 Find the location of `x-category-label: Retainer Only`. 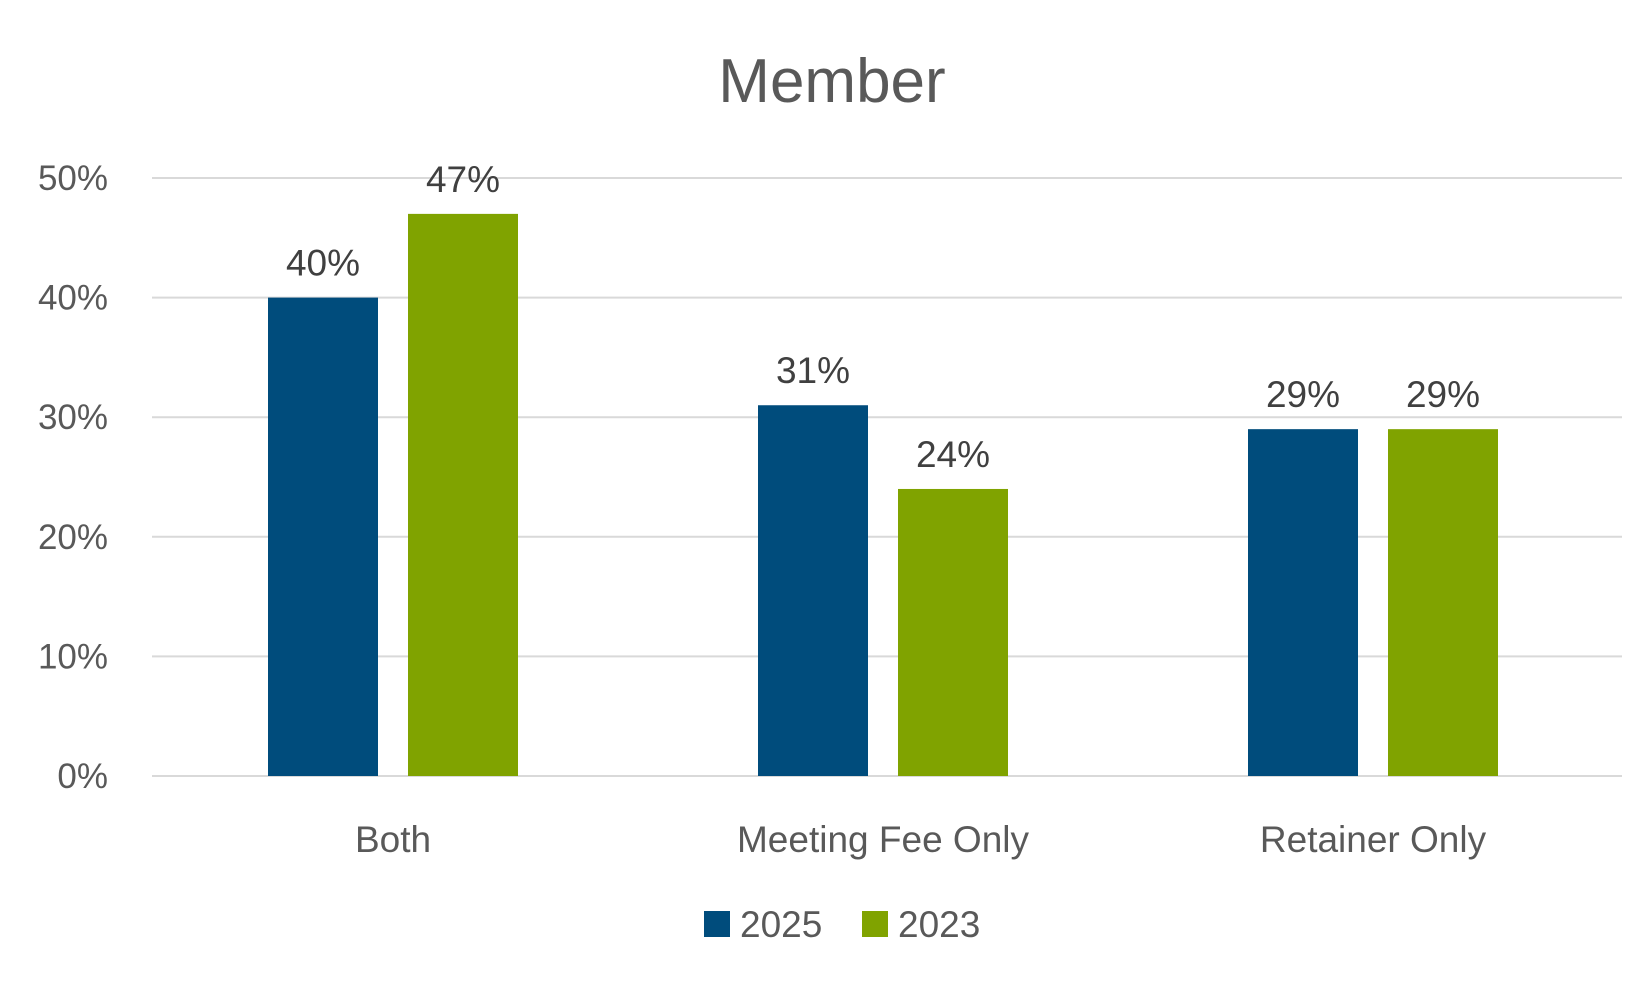

x-category-label: Retainer Only is located at coordinates (1373, 839).